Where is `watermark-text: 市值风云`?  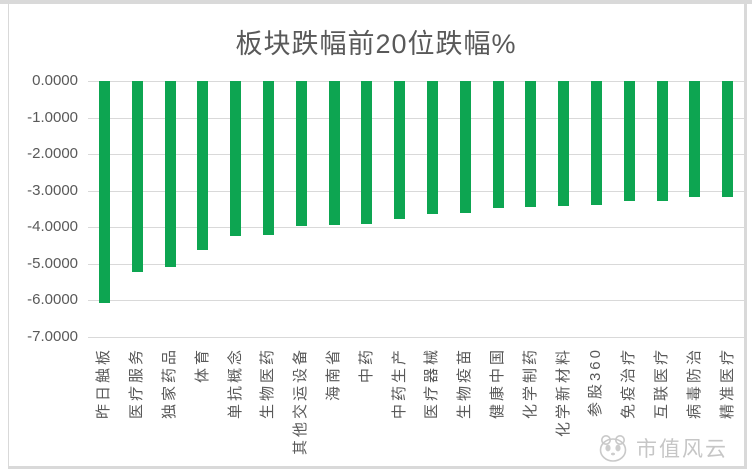
watermark-text: 市值风云 is located at coordinates (682, 449).